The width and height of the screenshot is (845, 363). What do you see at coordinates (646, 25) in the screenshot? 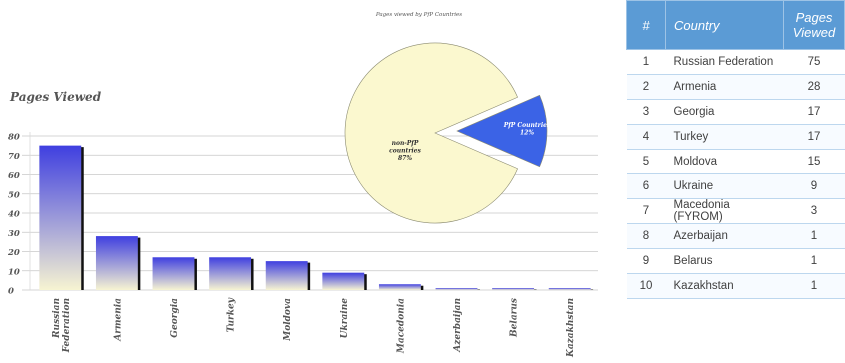
I see `header-number: #` at bounding box center [646, 25].